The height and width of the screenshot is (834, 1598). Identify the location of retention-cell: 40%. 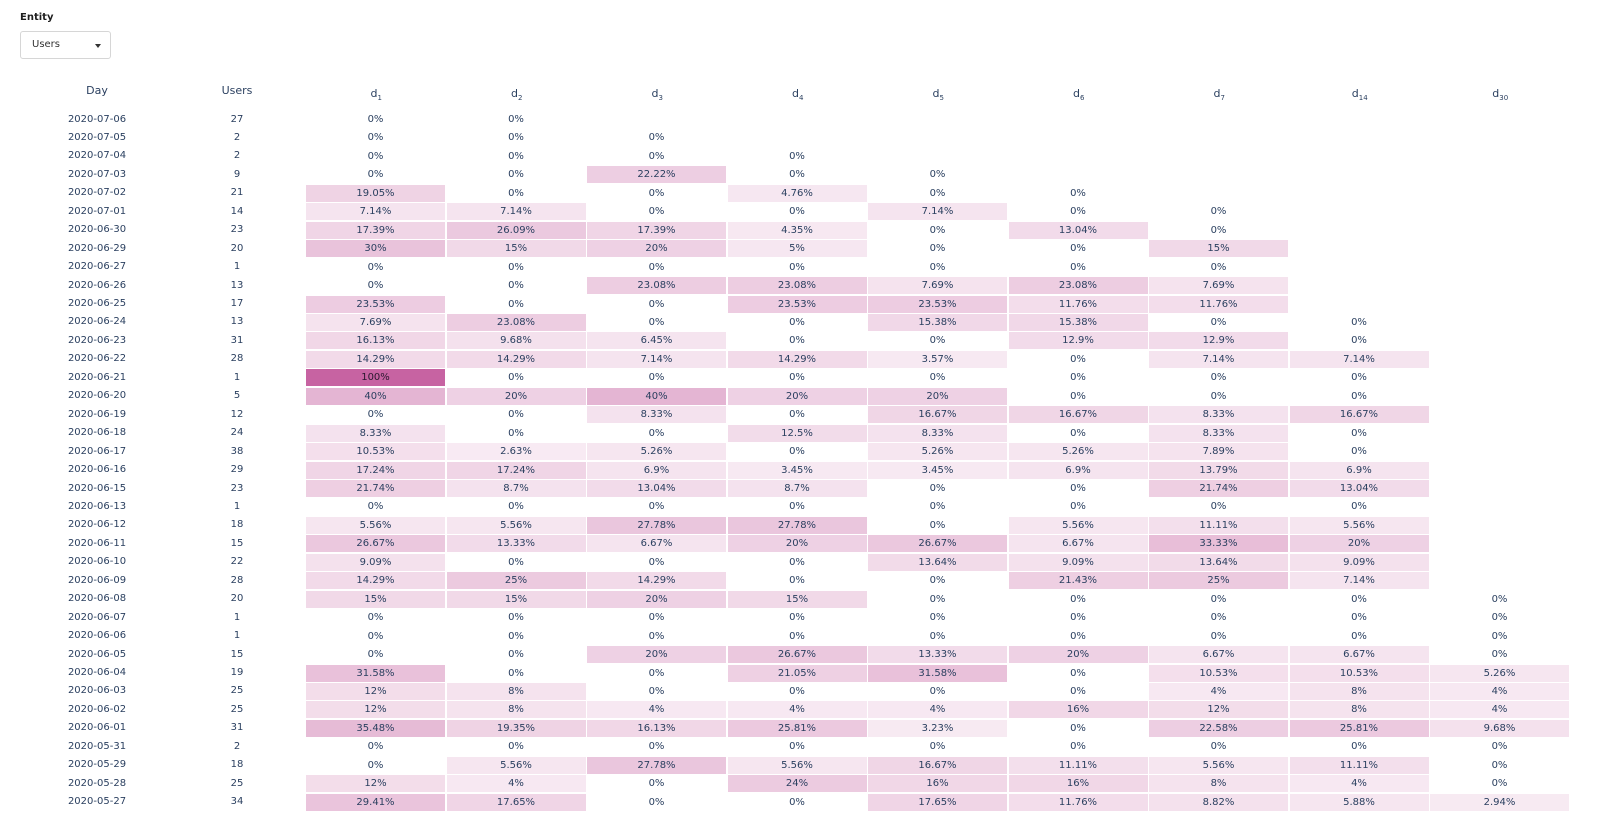
(656, 396).